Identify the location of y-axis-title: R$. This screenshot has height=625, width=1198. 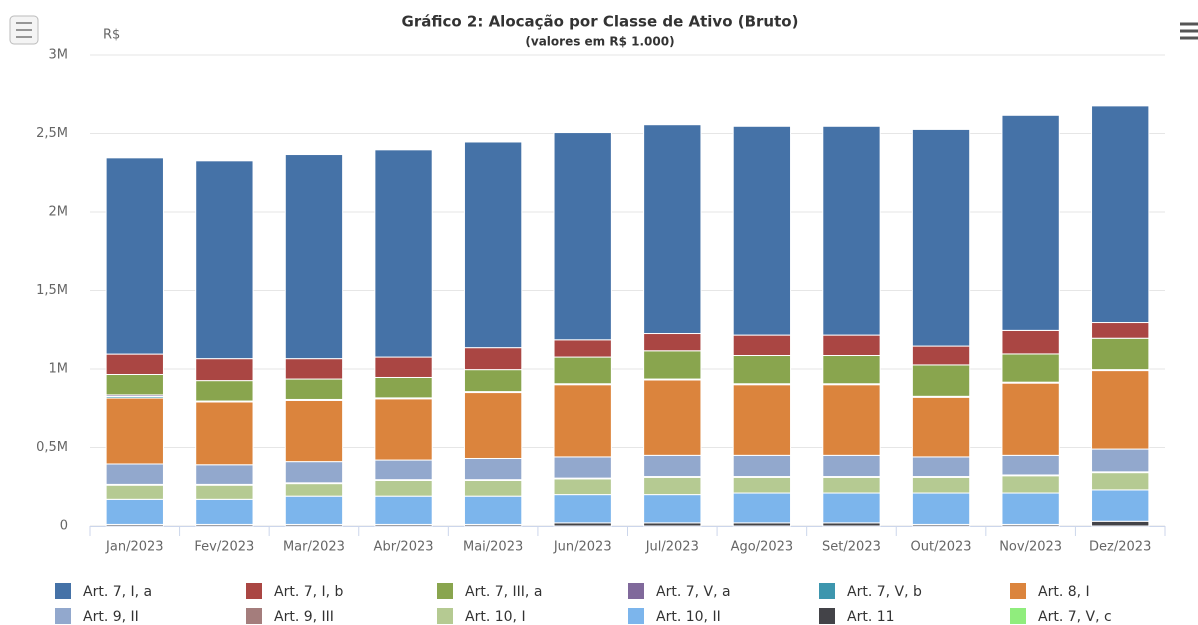
(111, 35).